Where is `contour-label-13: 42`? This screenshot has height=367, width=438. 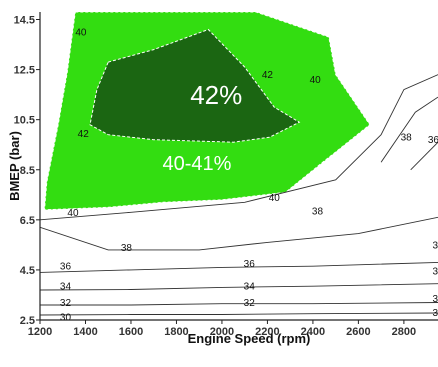 contour-label-13: 42 is located at coordinates (84, 134).